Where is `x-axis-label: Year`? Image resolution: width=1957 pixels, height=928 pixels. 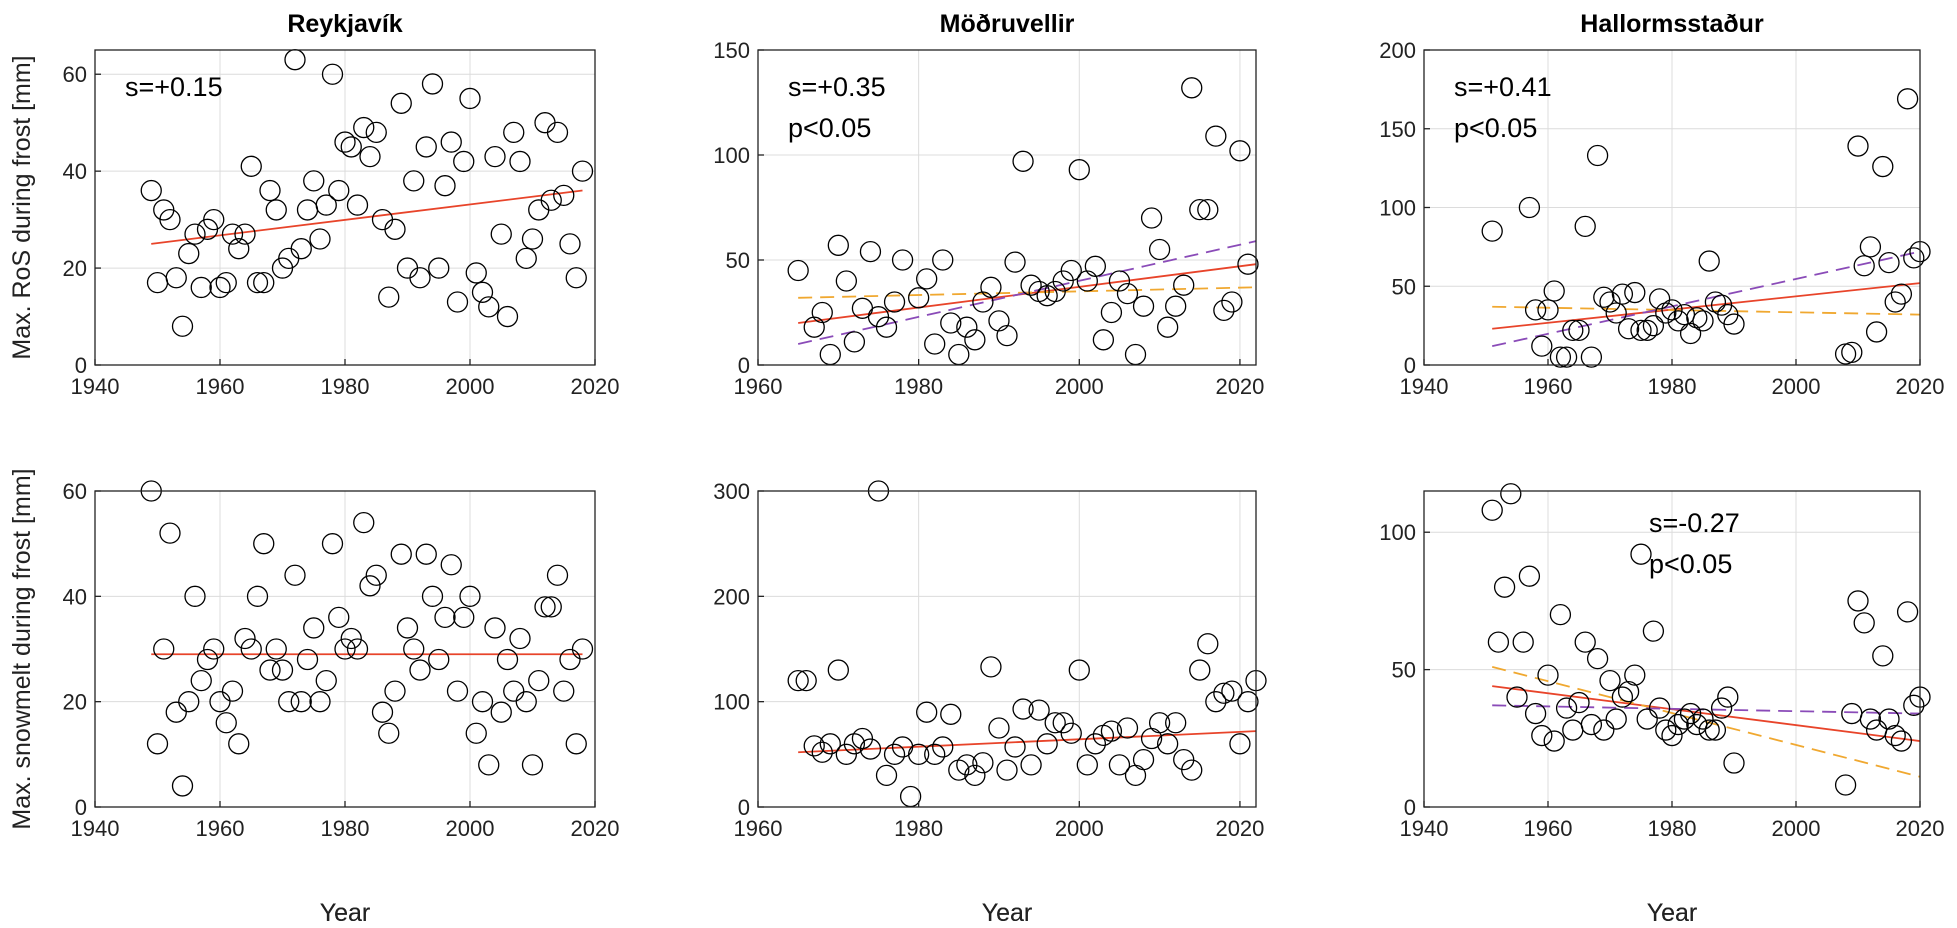 x-axis-label: Year is located at coordinates (1007, 913).